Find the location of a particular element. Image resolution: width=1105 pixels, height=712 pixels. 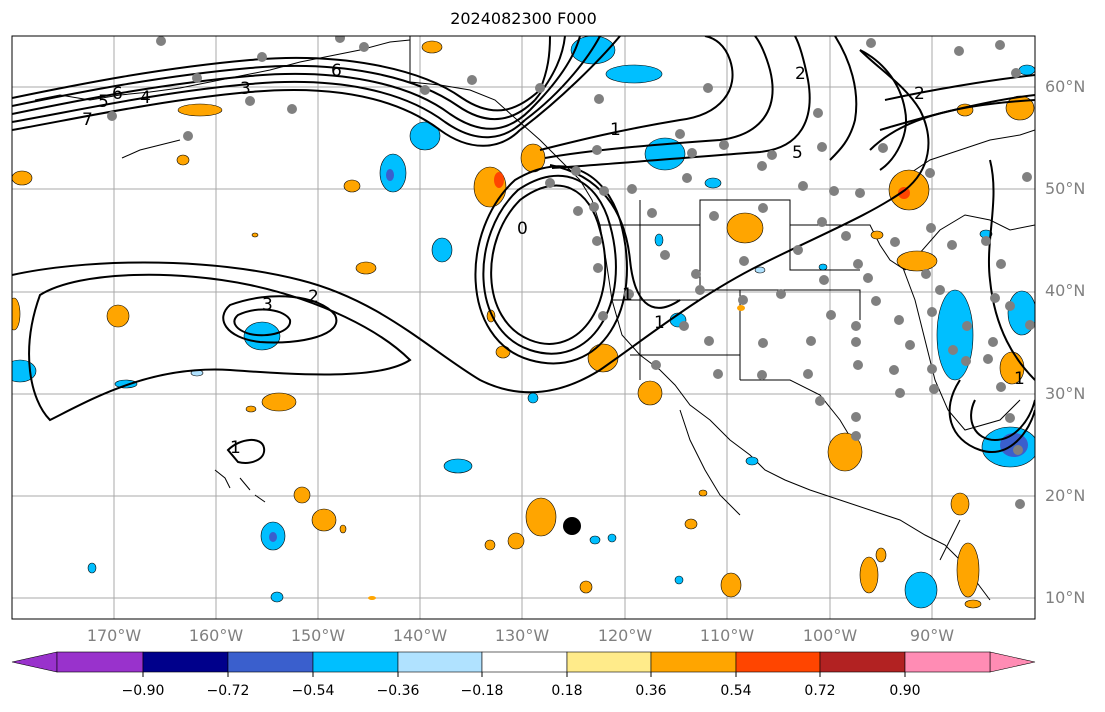

colorbar-tick-label: −0.90 is located at coordinates (143, 691).